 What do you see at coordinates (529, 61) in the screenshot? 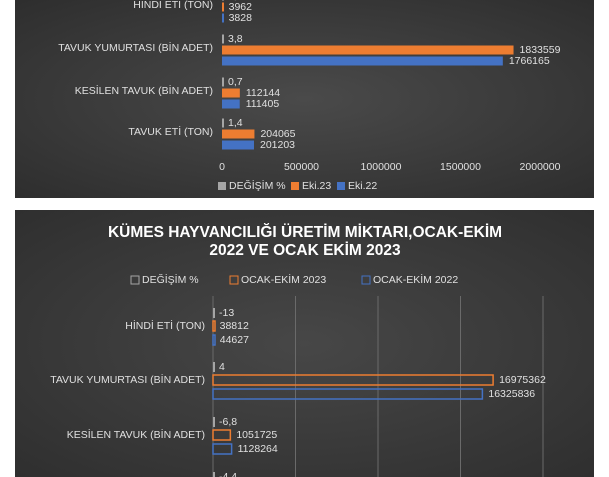
I see `value-label: 1766165` at bounding box center [529, 61].